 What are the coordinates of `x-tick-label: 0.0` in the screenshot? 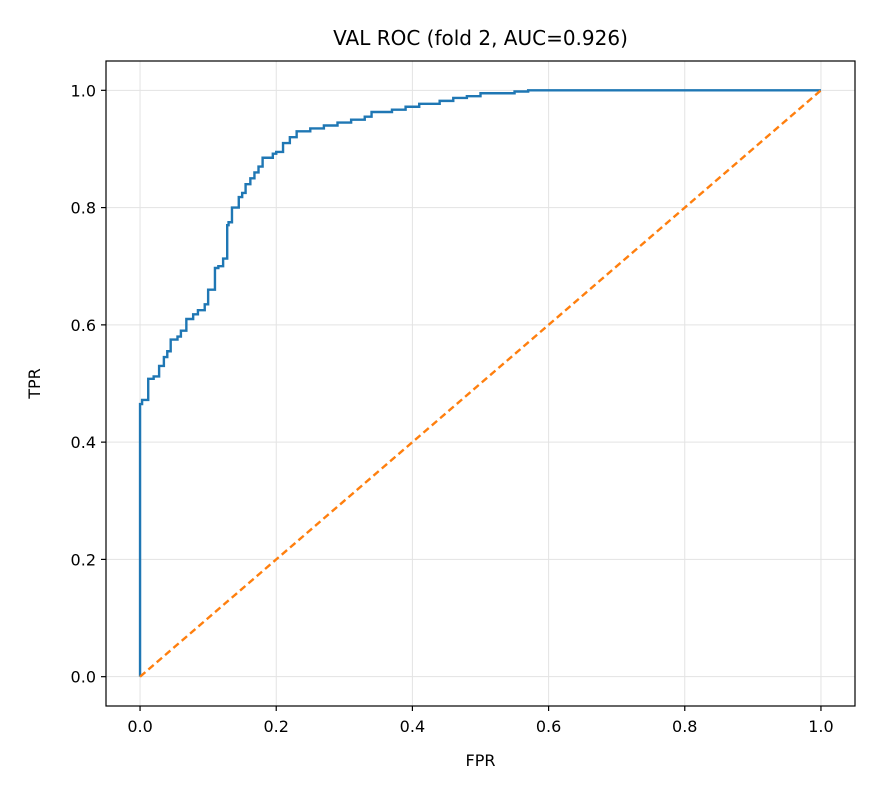 It's located at (139, 726).